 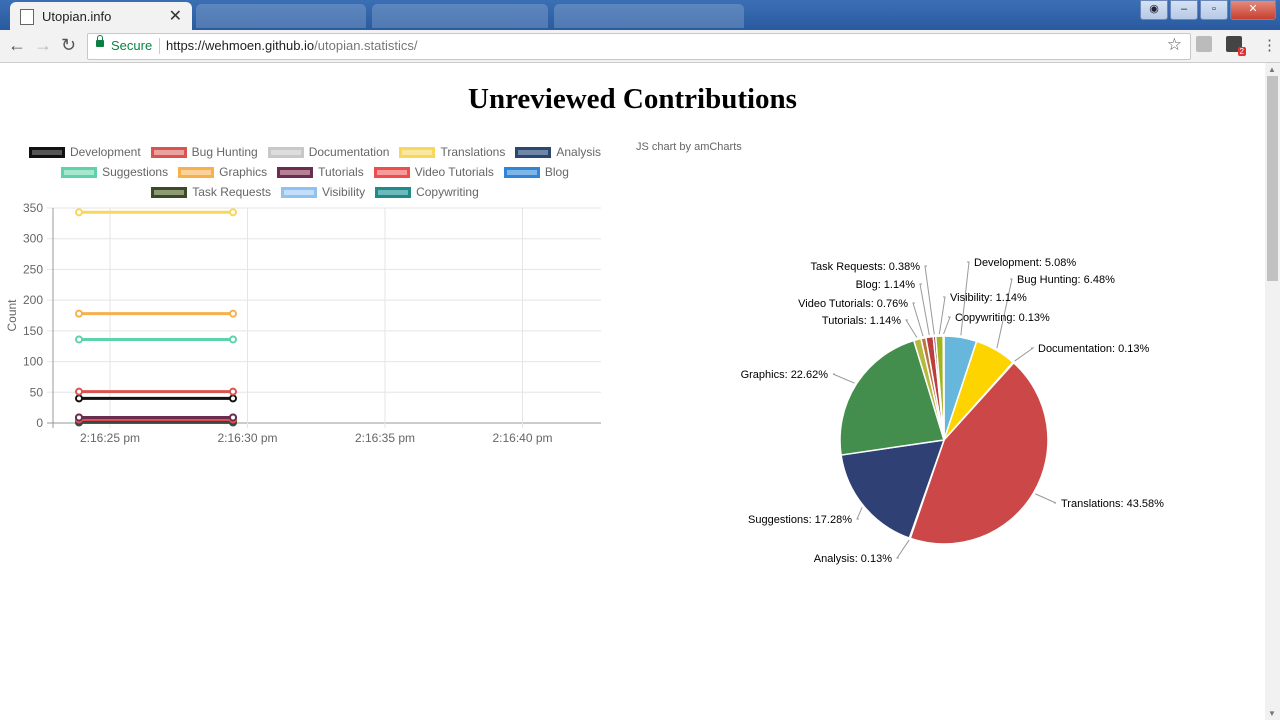 I want to click on x-tick-label: 2:16:30 pm, so click(x=247, y=438).